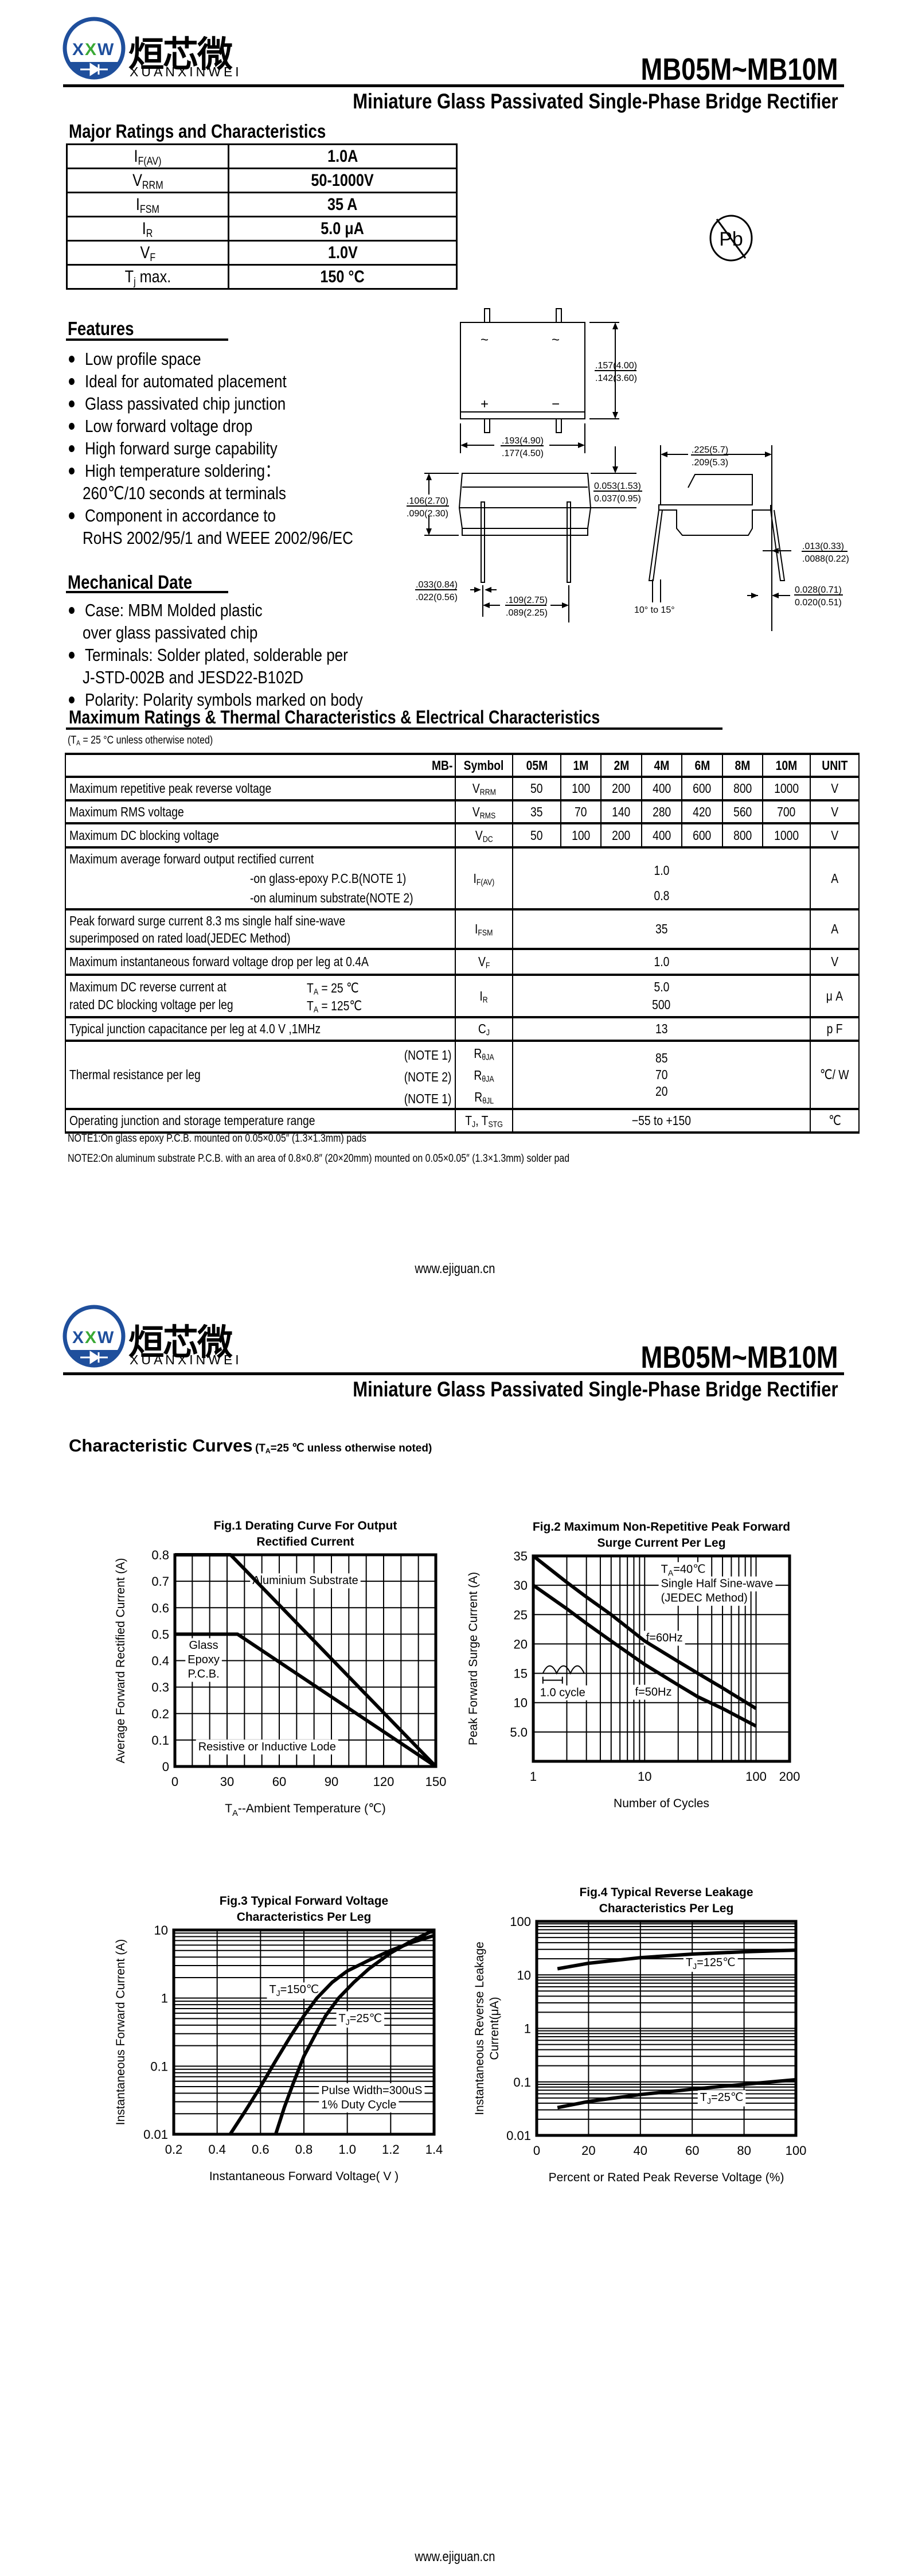 This screenshot has width=910, height=2576. Describe the element at coordinates (262, 229) in the screenshot. I see `table-row: IR 5.0 μA` at that location.